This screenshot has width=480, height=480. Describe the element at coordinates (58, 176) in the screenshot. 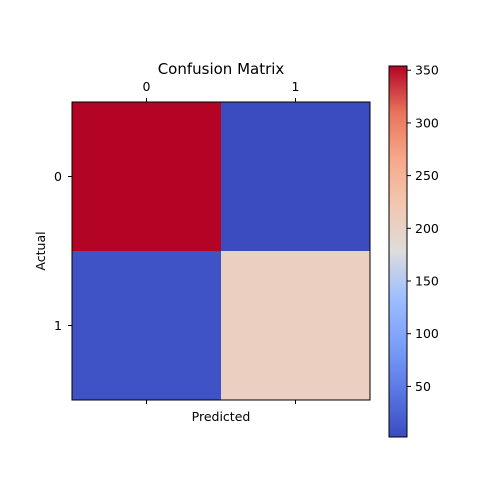

I see `y-tick-label-0: 0` at that location.